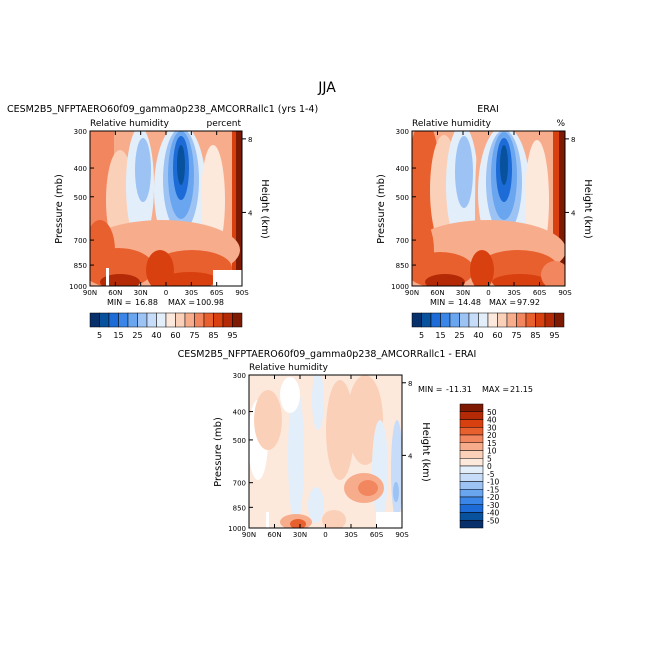 This screenshot has height=654, width=654. I want to click on panel-diff-variable: Relative humidity, so click(289, 368).